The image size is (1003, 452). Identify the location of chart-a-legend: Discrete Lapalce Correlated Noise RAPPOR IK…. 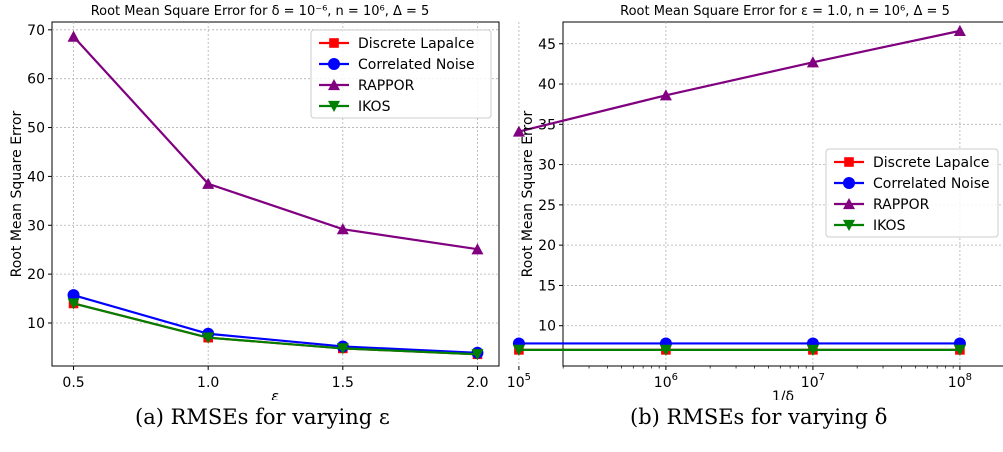
(401, 74).